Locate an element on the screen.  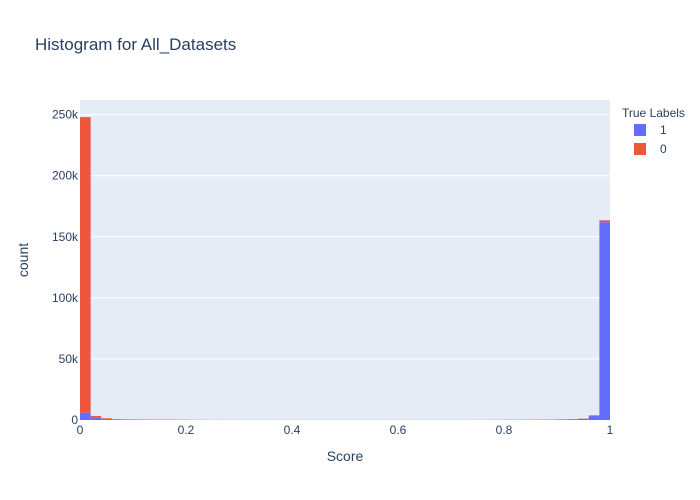
legend-item-0: 0 is located at coordinates (650, 149).